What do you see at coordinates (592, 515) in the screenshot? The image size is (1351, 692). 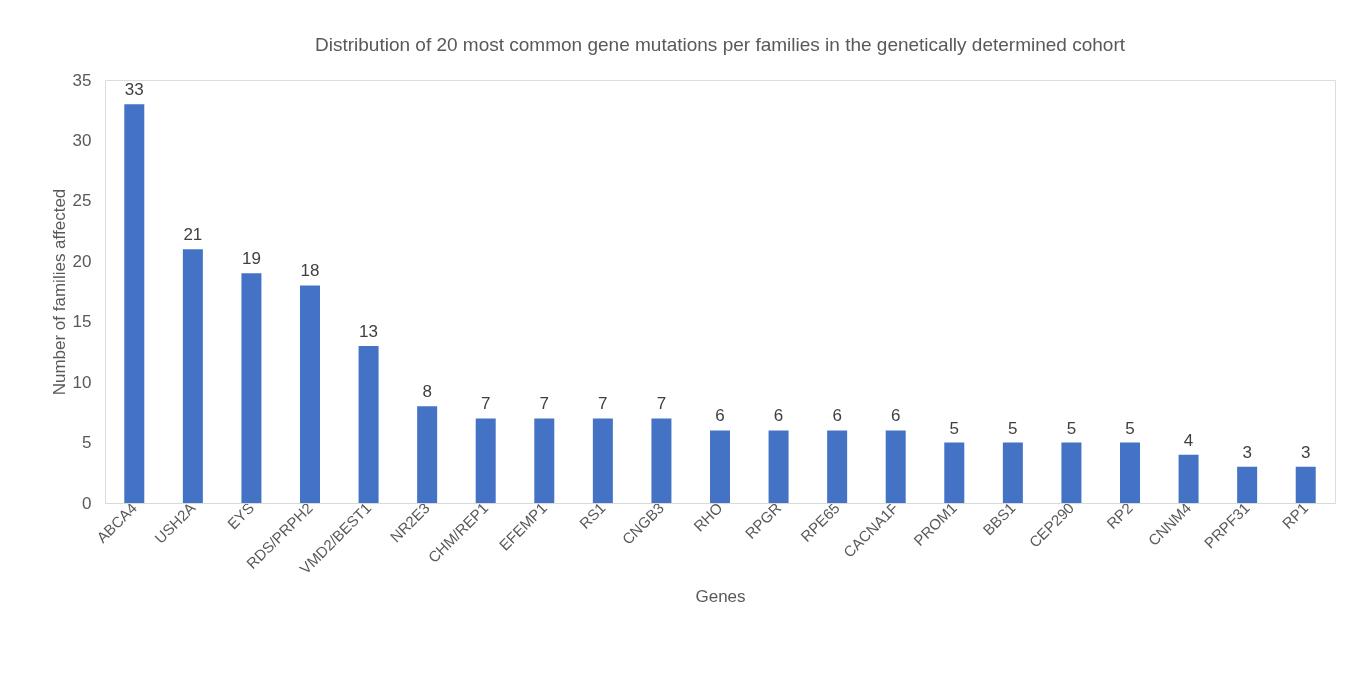 I see `x-tick-label: RS1` at bounding box center [592, 515].